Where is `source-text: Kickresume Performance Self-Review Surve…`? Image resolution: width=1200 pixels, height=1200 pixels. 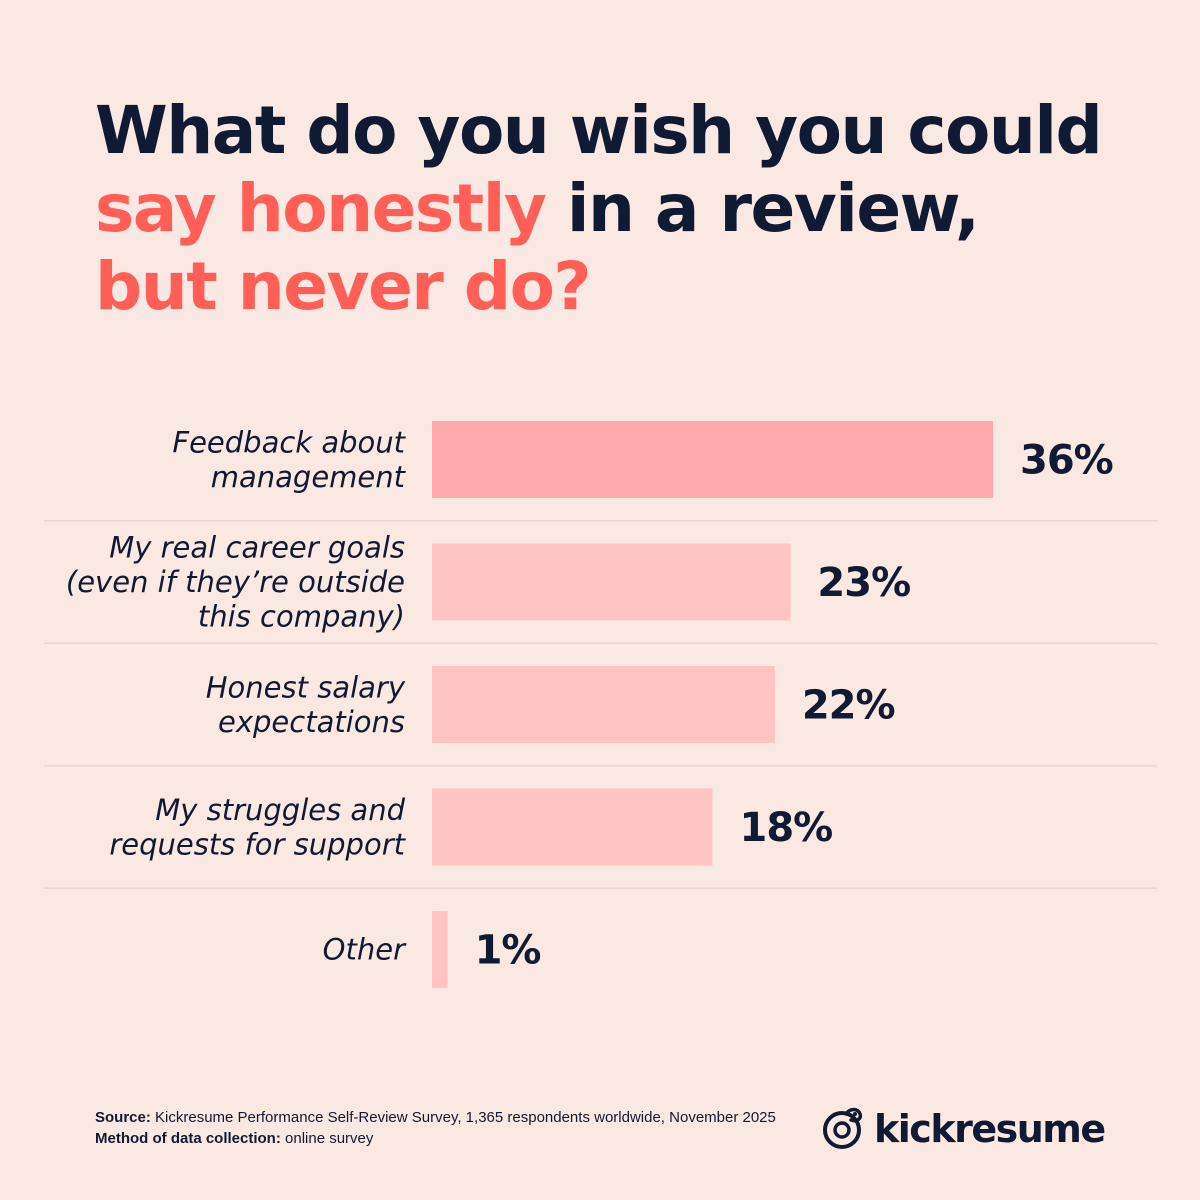 source-text: Kickresume Performance Self-Review Surve… is located at coordinates (463, 1117).